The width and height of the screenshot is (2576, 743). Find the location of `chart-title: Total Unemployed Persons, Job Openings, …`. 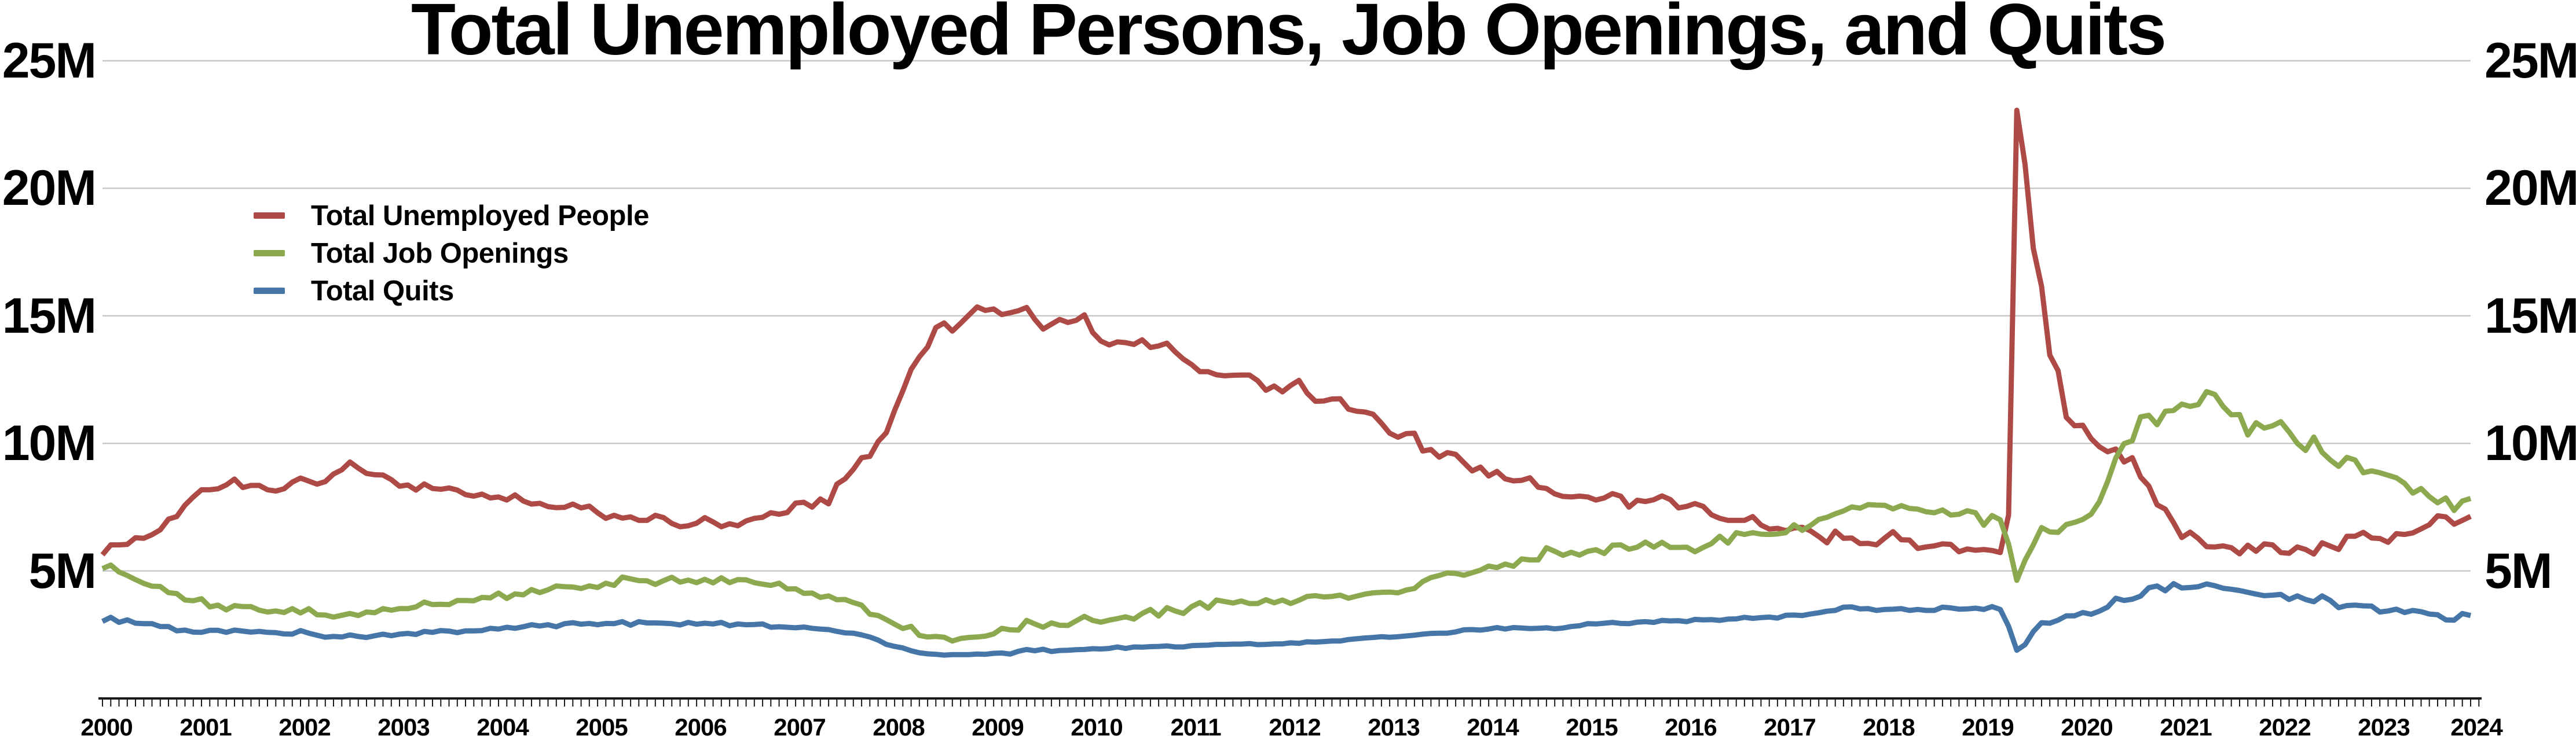

chart-title: Total Unemployed Persons, Job Openings, … is located at coordinates (1289, 35).